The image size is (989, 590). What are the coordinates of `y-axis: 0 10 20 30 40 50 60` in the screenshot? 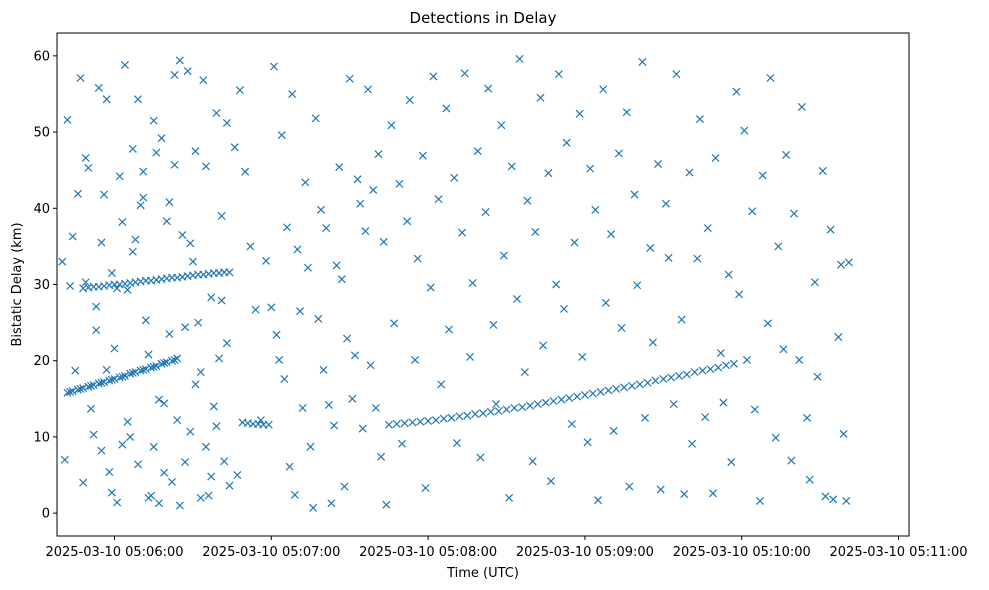 It's located at (45, 285).